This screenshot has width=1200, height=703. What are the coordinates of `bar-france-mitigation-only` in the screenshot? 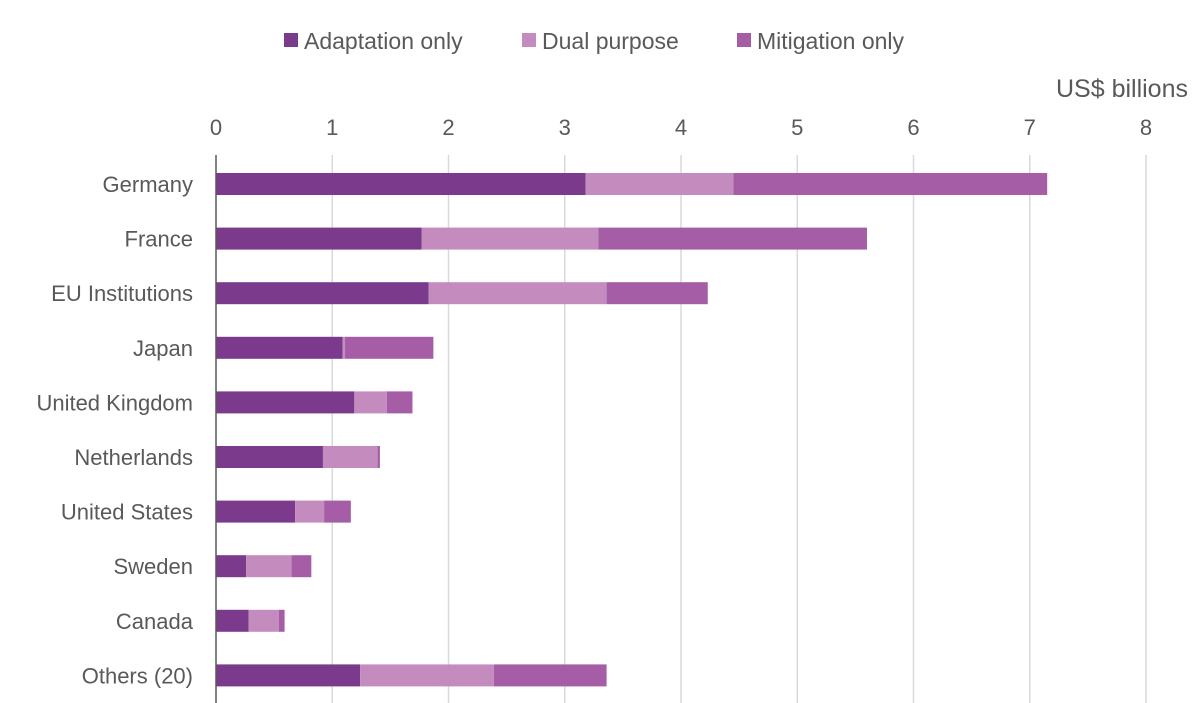 It's located at (732, 238).